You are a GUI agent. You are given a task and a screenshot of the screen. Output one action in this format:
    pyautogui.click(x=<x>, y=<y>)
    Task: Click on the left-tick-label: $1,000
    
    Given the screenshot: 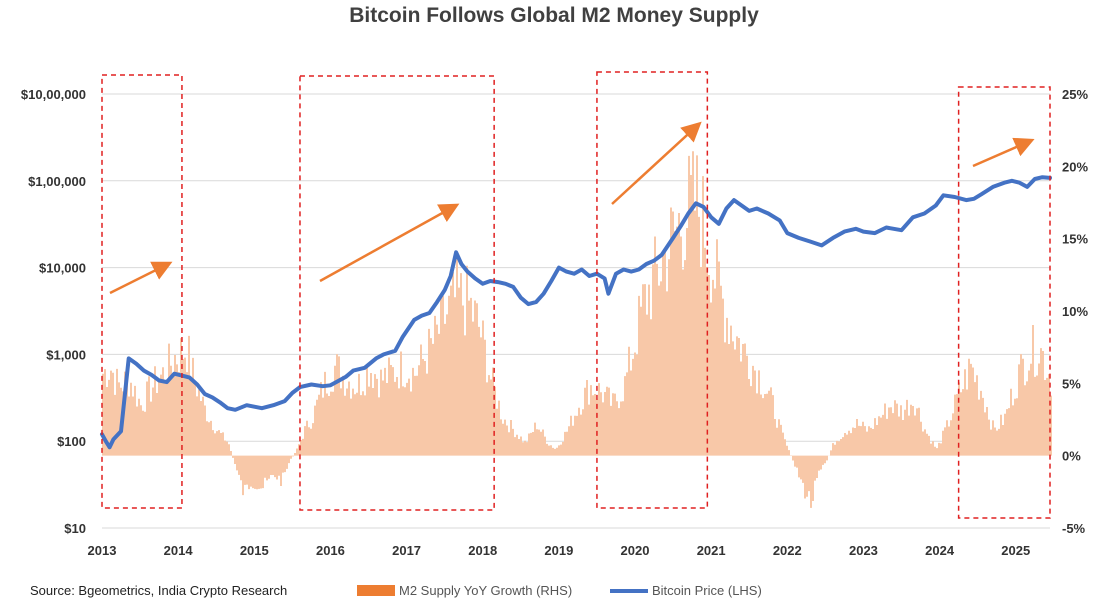 What is the action you would take?
    pyautogui.click(x=66, y=354)
    